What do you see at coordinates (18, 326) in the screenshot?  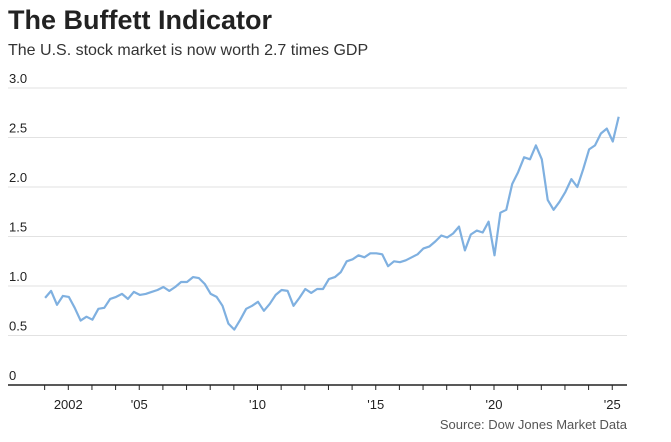 I see `y-tick-label: 0.5` at bounding box center [18, 326].